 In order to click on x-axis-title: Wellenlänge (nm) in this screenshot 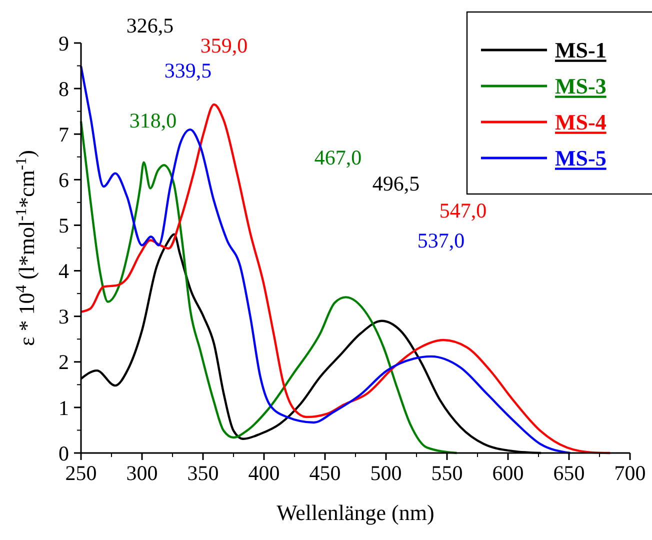, I will do `click(355, 512)`.